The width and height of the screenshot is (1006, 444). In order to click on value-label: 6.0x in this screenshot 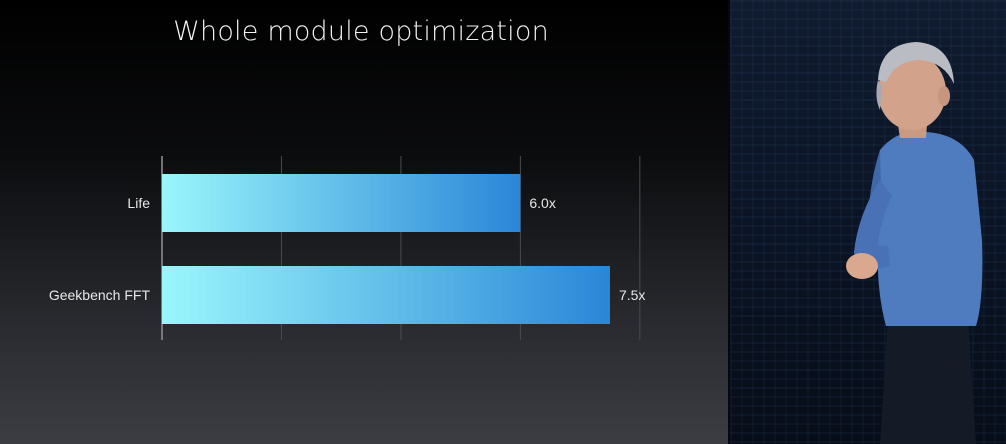, I will do `click(542, 203)`.